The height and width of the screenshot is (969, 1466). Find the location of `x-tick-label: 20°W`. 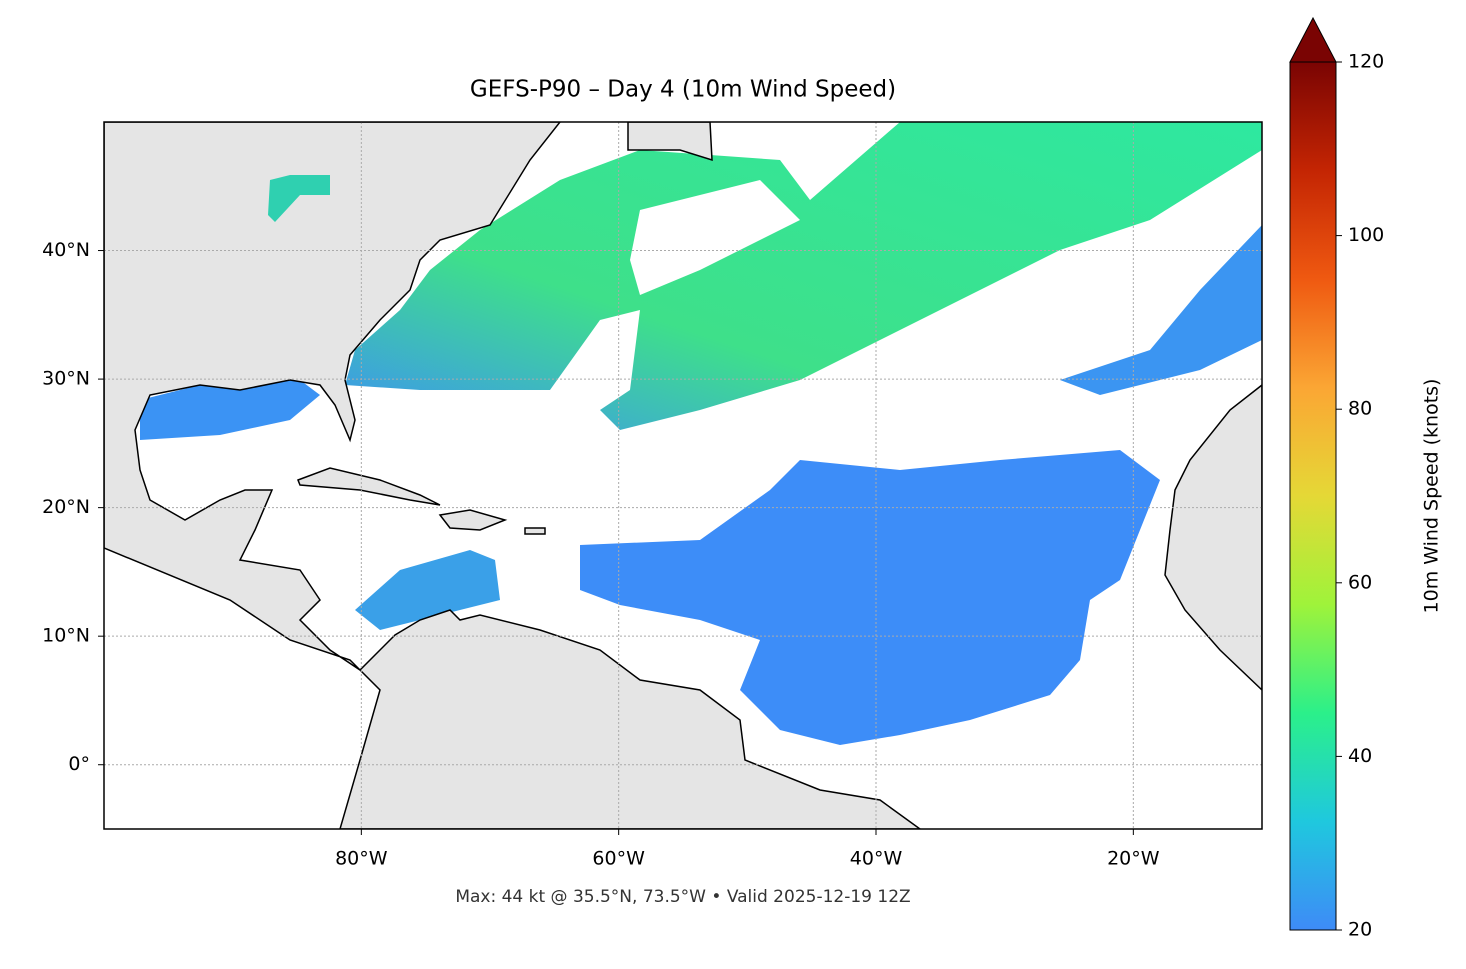

x-tick-label: 20°W is located at coordinates (1133, 859).